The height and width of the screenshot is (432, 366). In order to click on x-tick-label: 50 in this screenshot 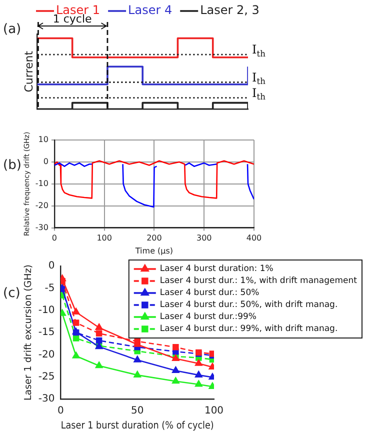, I will do `click(137, 411)`.